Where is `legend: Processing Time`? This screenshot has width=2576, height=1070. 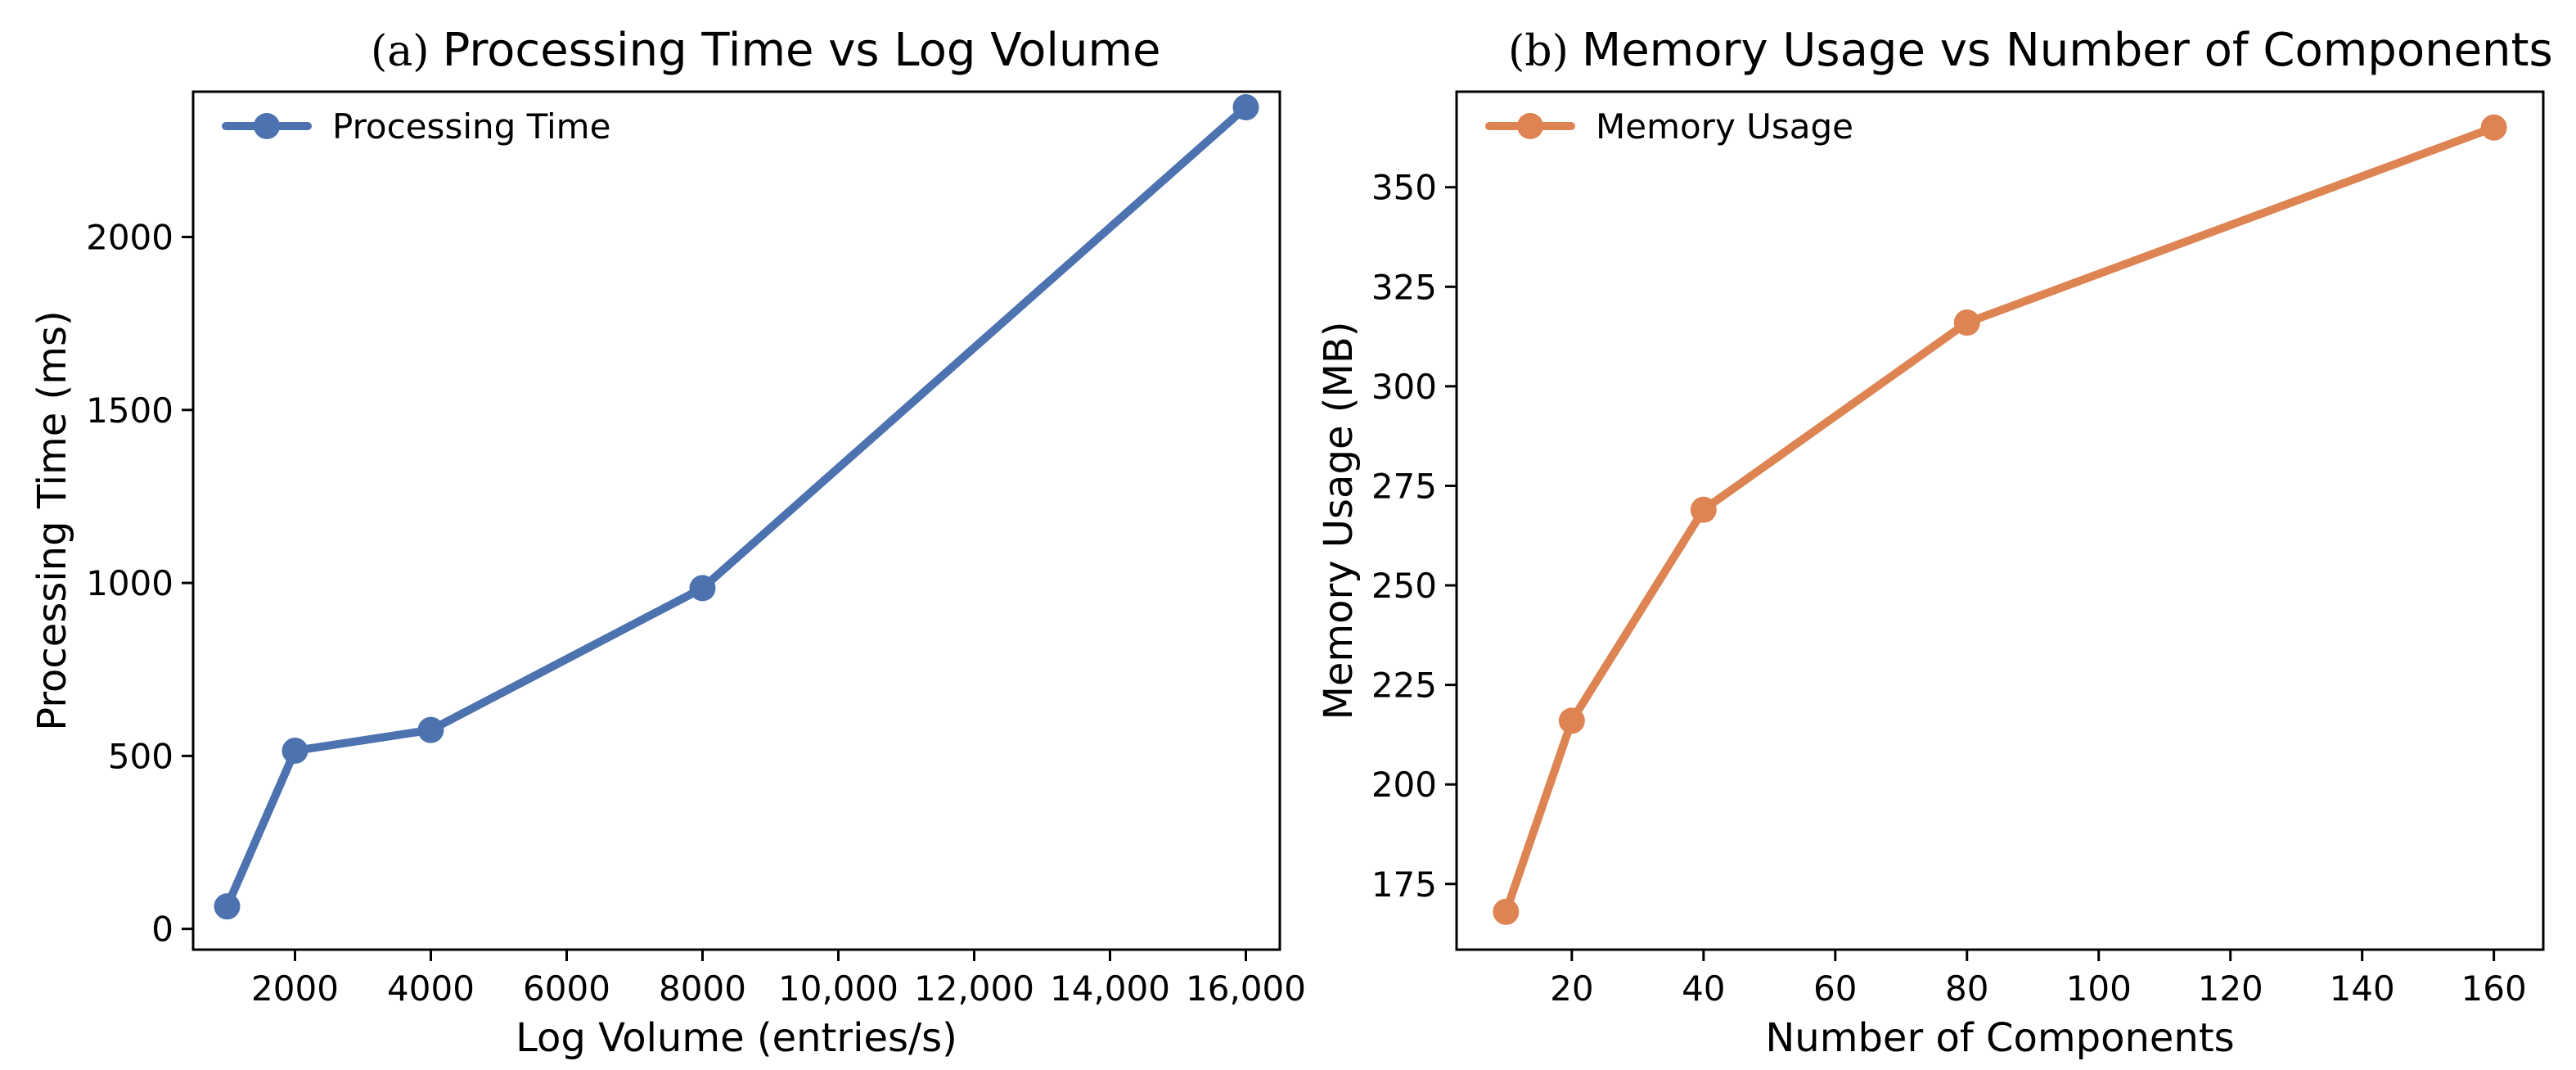 legend: Processing Time is located at coordinates (416, 126).